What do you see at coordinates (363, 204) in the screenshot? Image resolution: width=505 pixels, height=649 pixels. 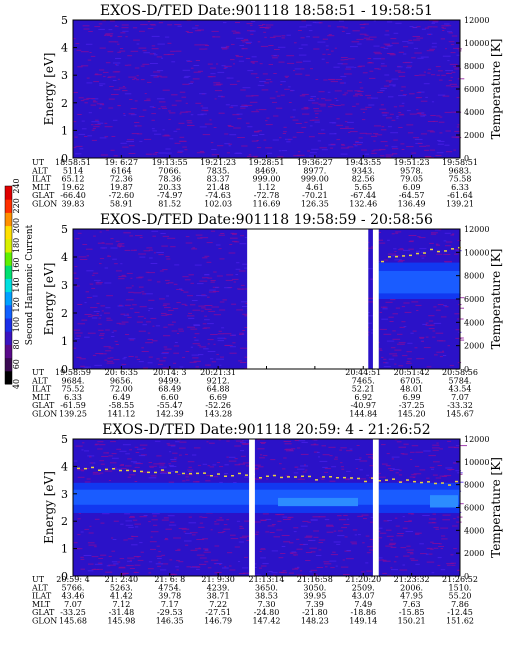 I see `table-cell: 132.46` at bounding box center [363, 204].